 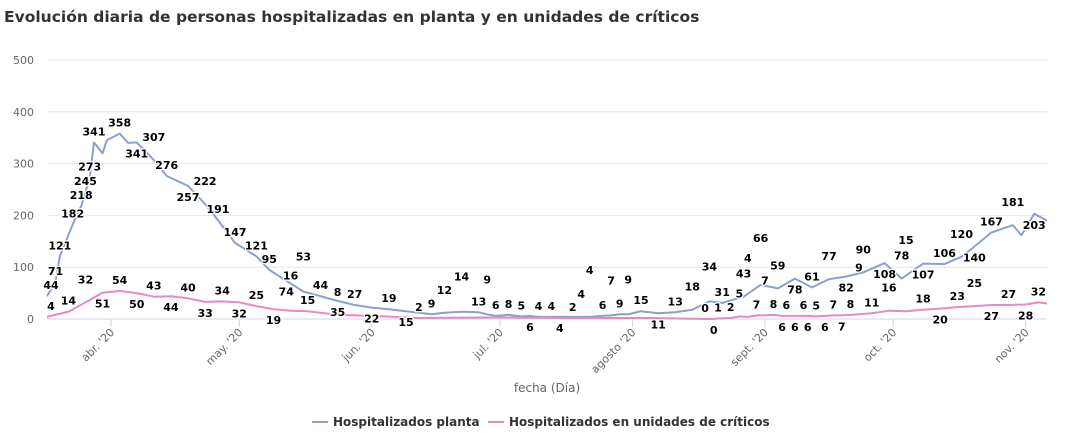 What do you see at coordinates (217, 209) in the screenshot?
I see `data-label: 191` at bounding box center [217, 209].